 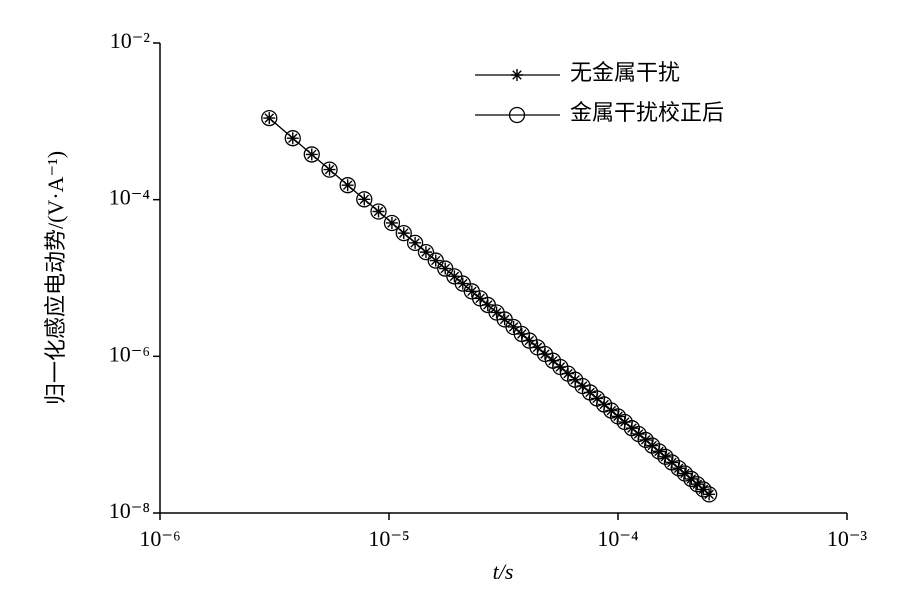 What do you see at coordinates (625, 72) in the screenshot?
I see `legend-label: 无金属干扰` at bounding box center [625, 72].